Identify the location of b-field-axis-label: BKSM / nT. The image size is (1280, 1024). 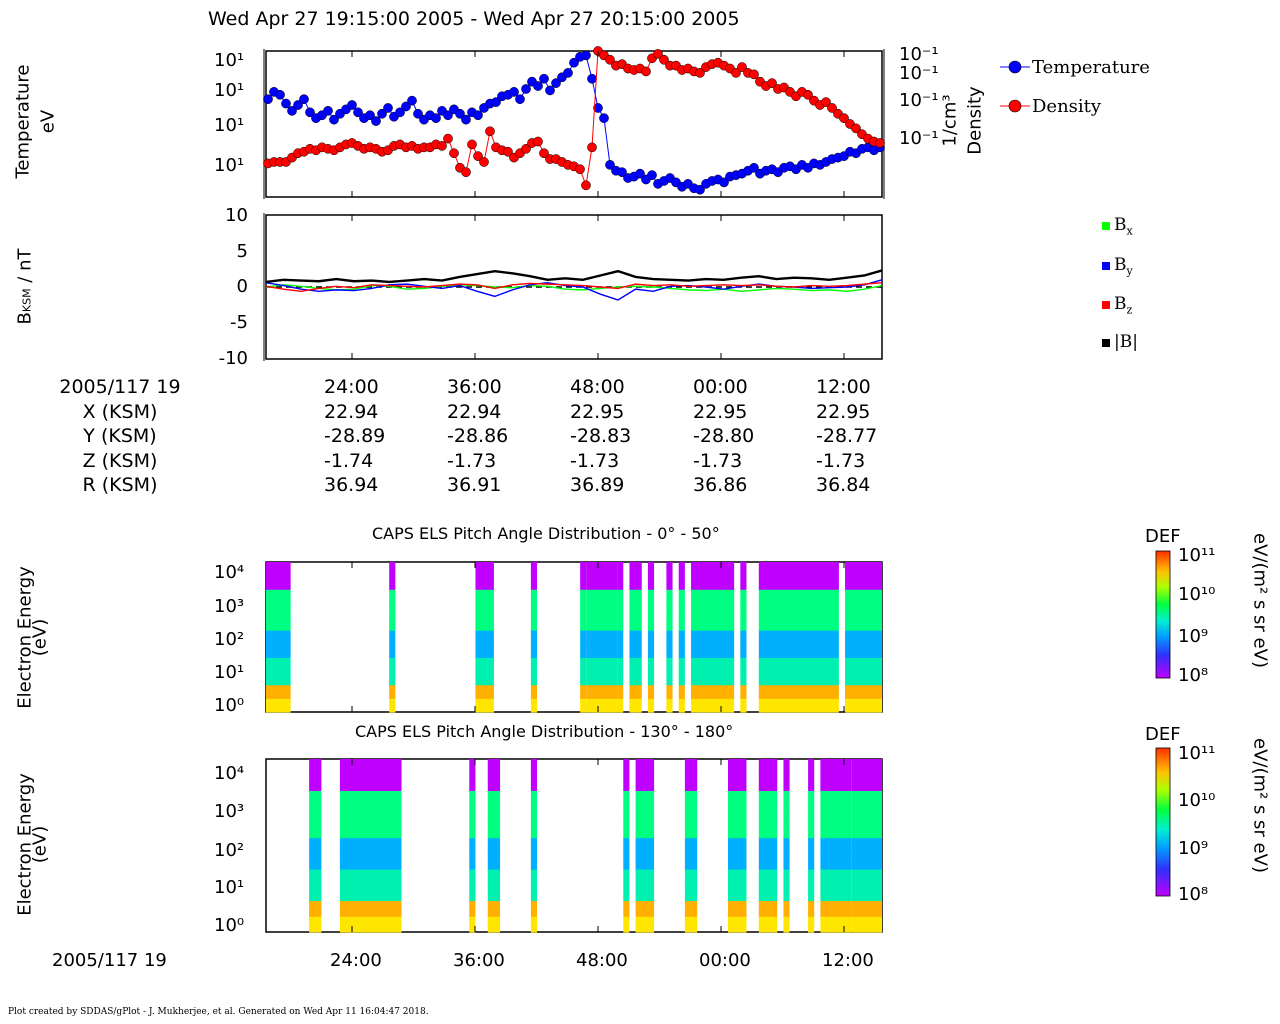
(25, 286).